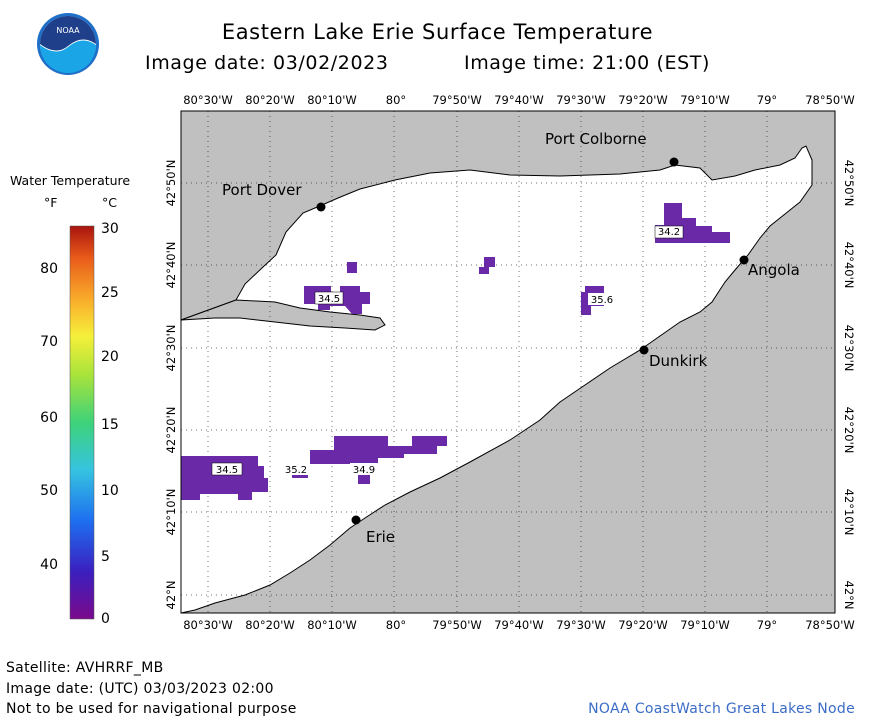  What do you see at coordinates (581, 625) in the screenshot?
I see `lon-tick-bottom: 79°30'W` at bounding box center [581, 625].